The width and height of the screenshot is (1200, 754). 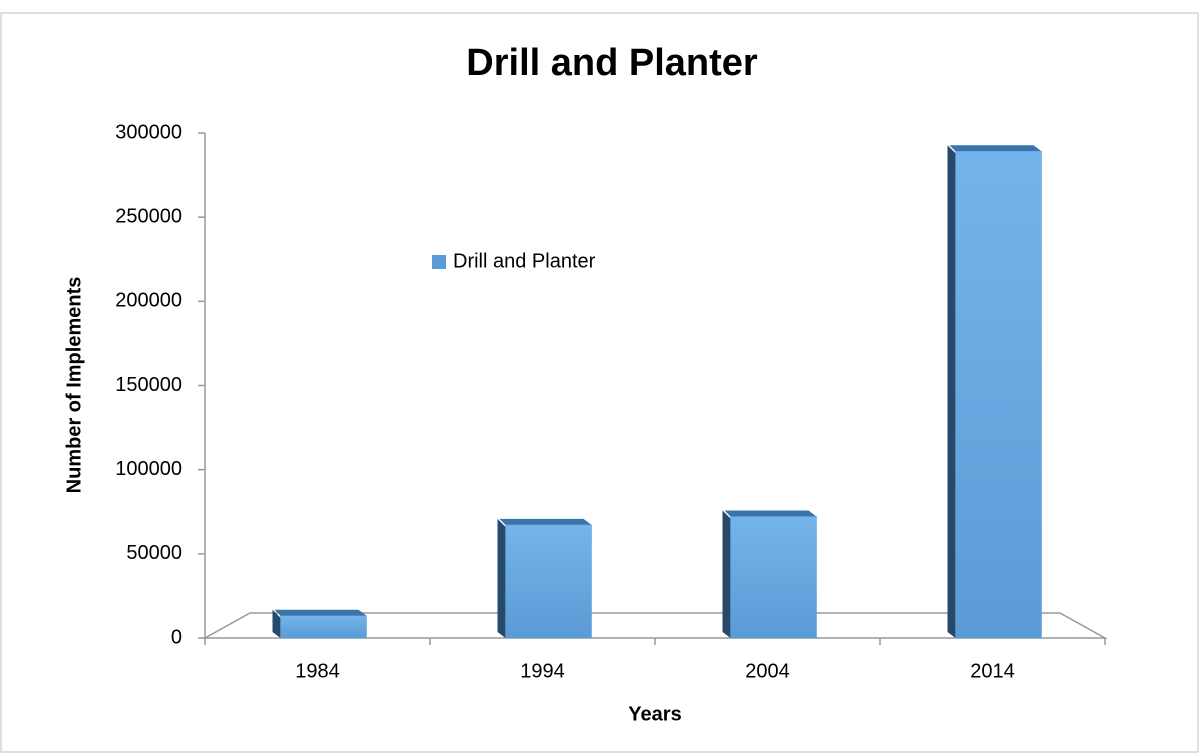 What do you see at coordinates (654, 714) in the screenshot?
I see `x-axis-label: Years` at bounding box center [654, 714].